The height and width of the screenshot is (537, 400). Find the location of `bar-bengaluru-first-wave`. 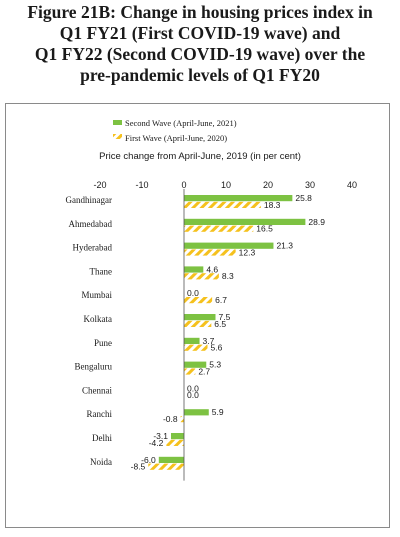

bar-bengaluru-first-wave is located at coordinates (190, 371).